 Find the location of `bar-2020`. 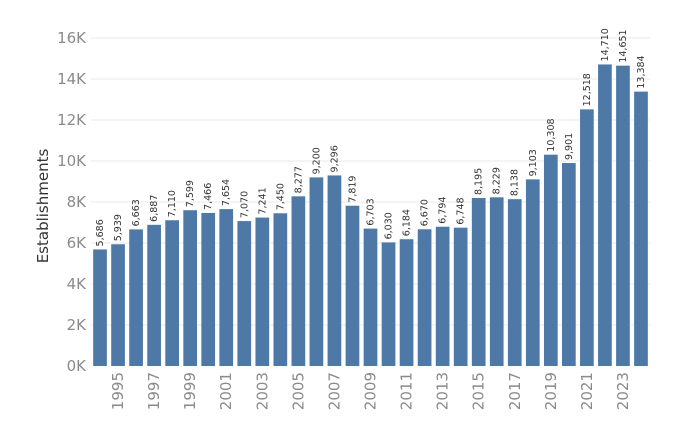

bar-2020 is located at coordinates (569, 264).